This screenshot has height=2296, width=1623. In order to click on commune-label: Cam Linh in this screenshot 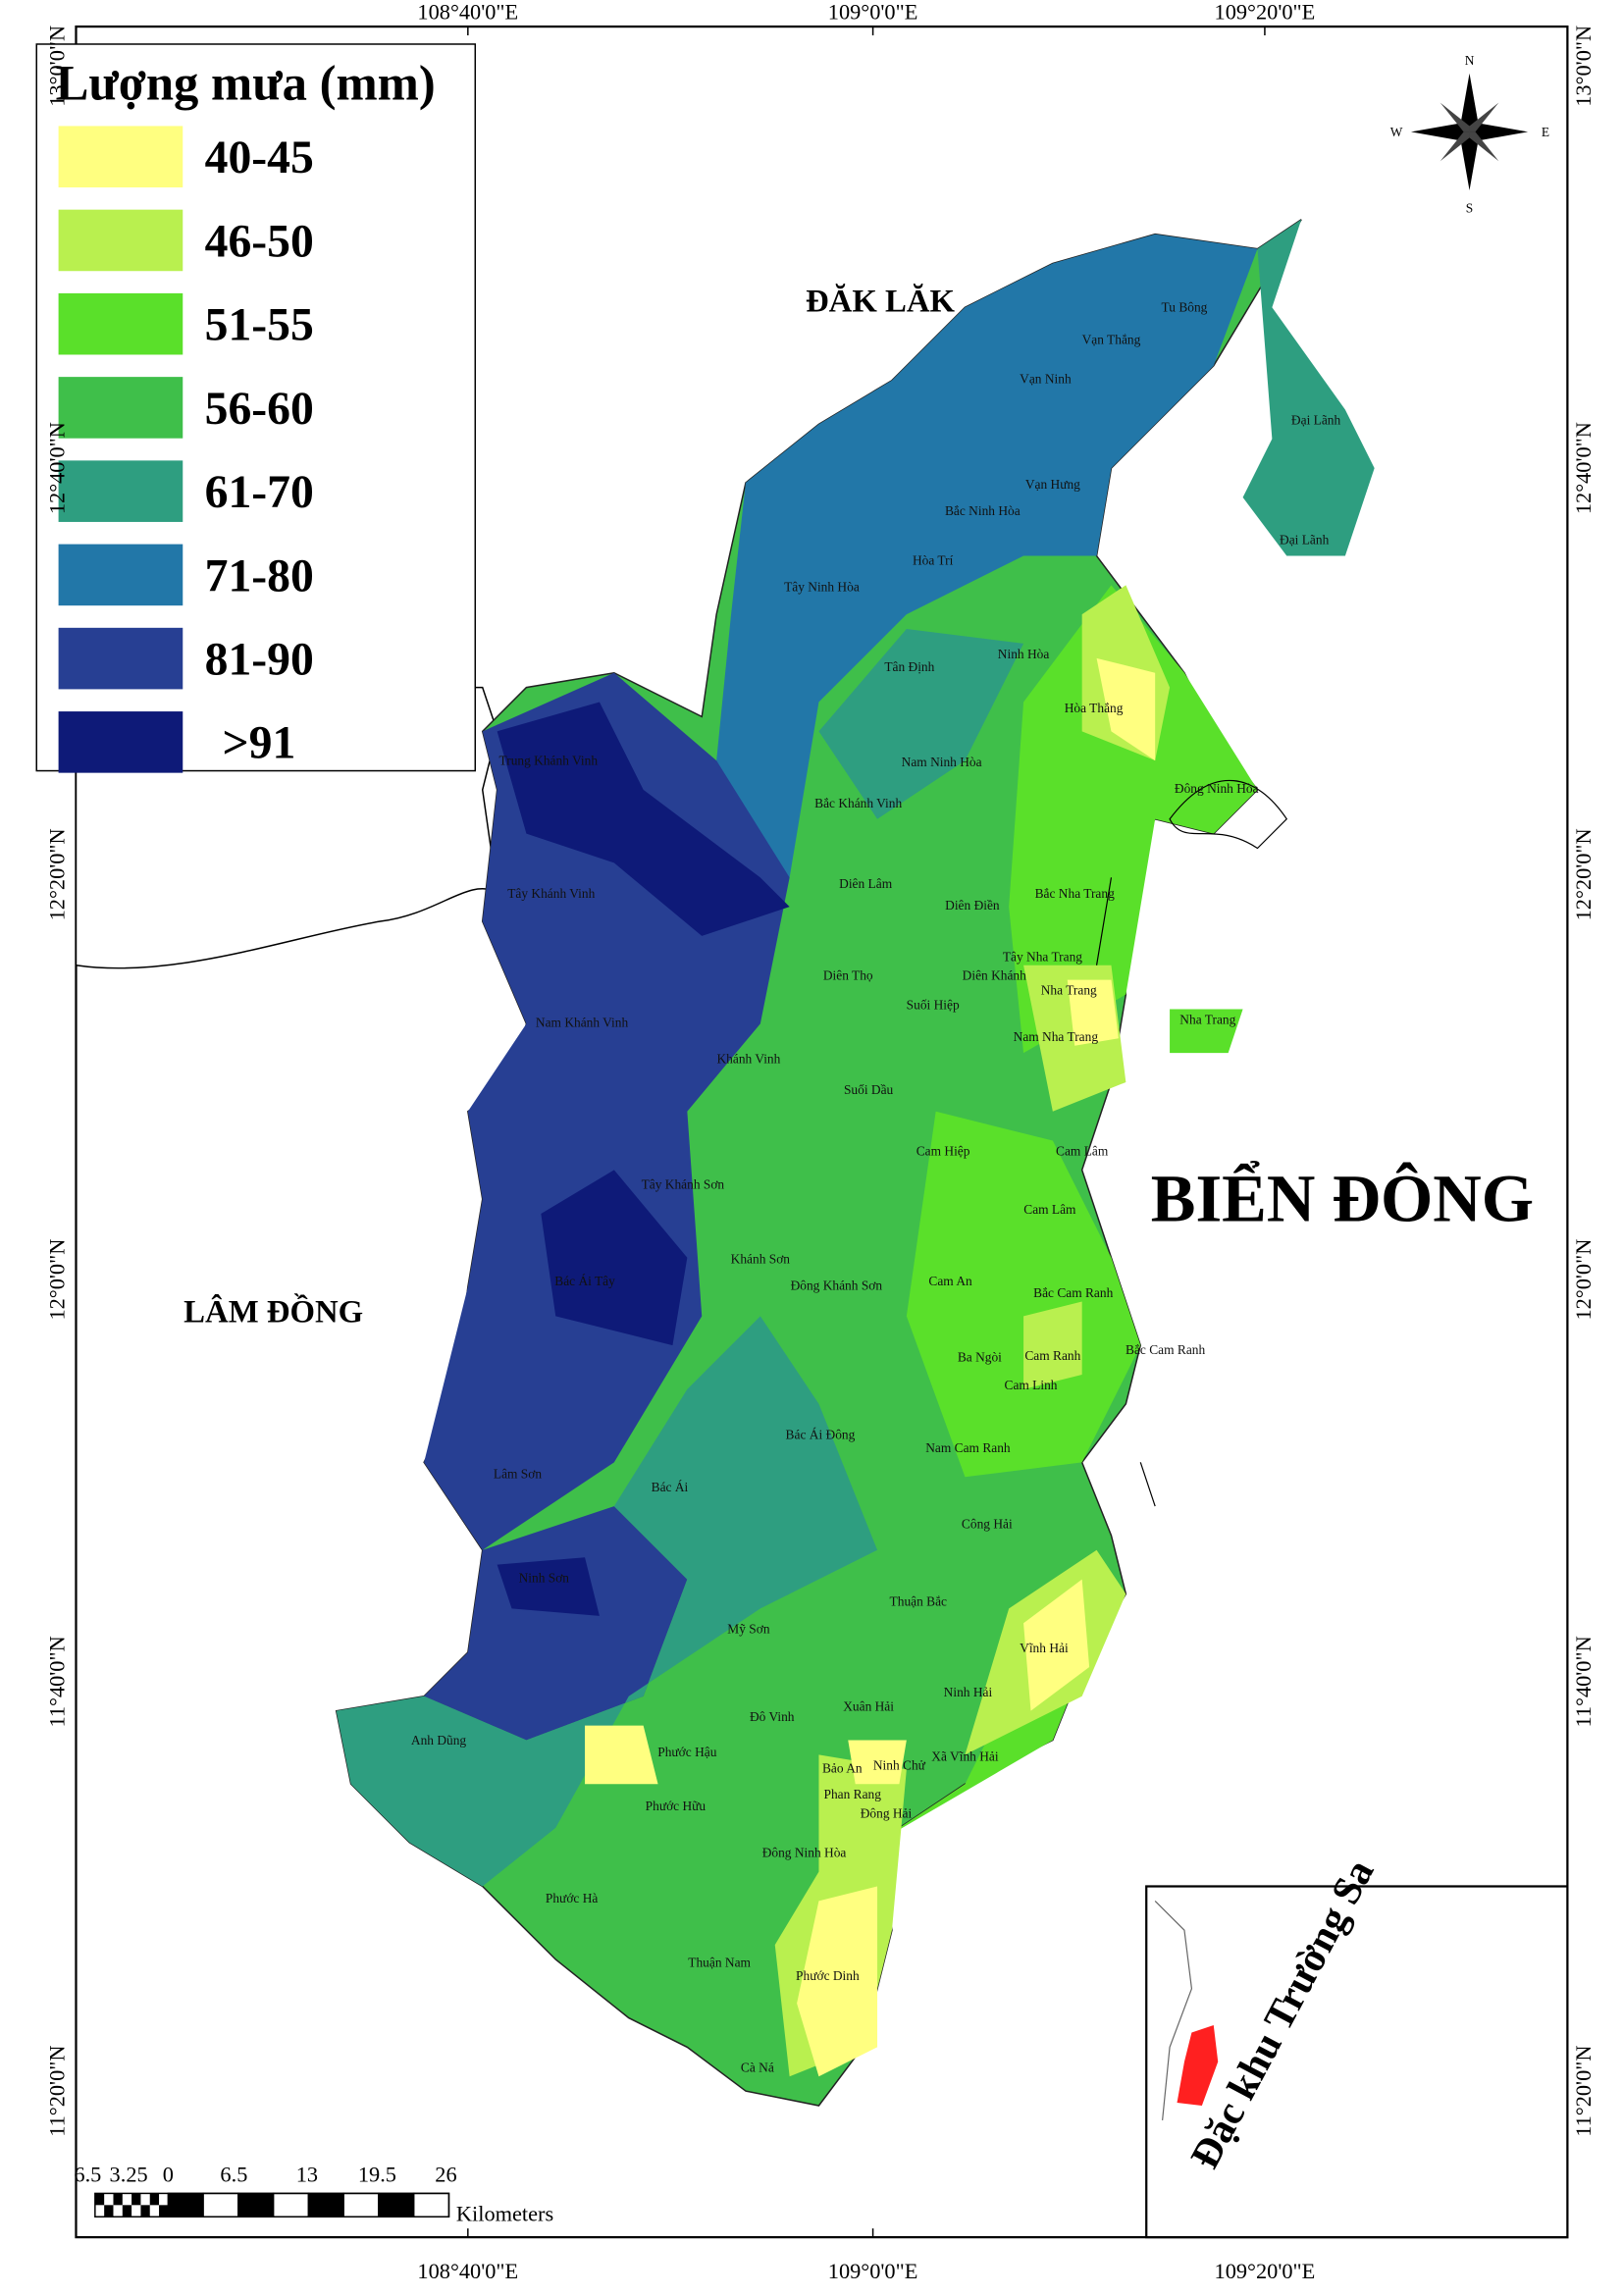, I will do `click(1031, 1385)`.